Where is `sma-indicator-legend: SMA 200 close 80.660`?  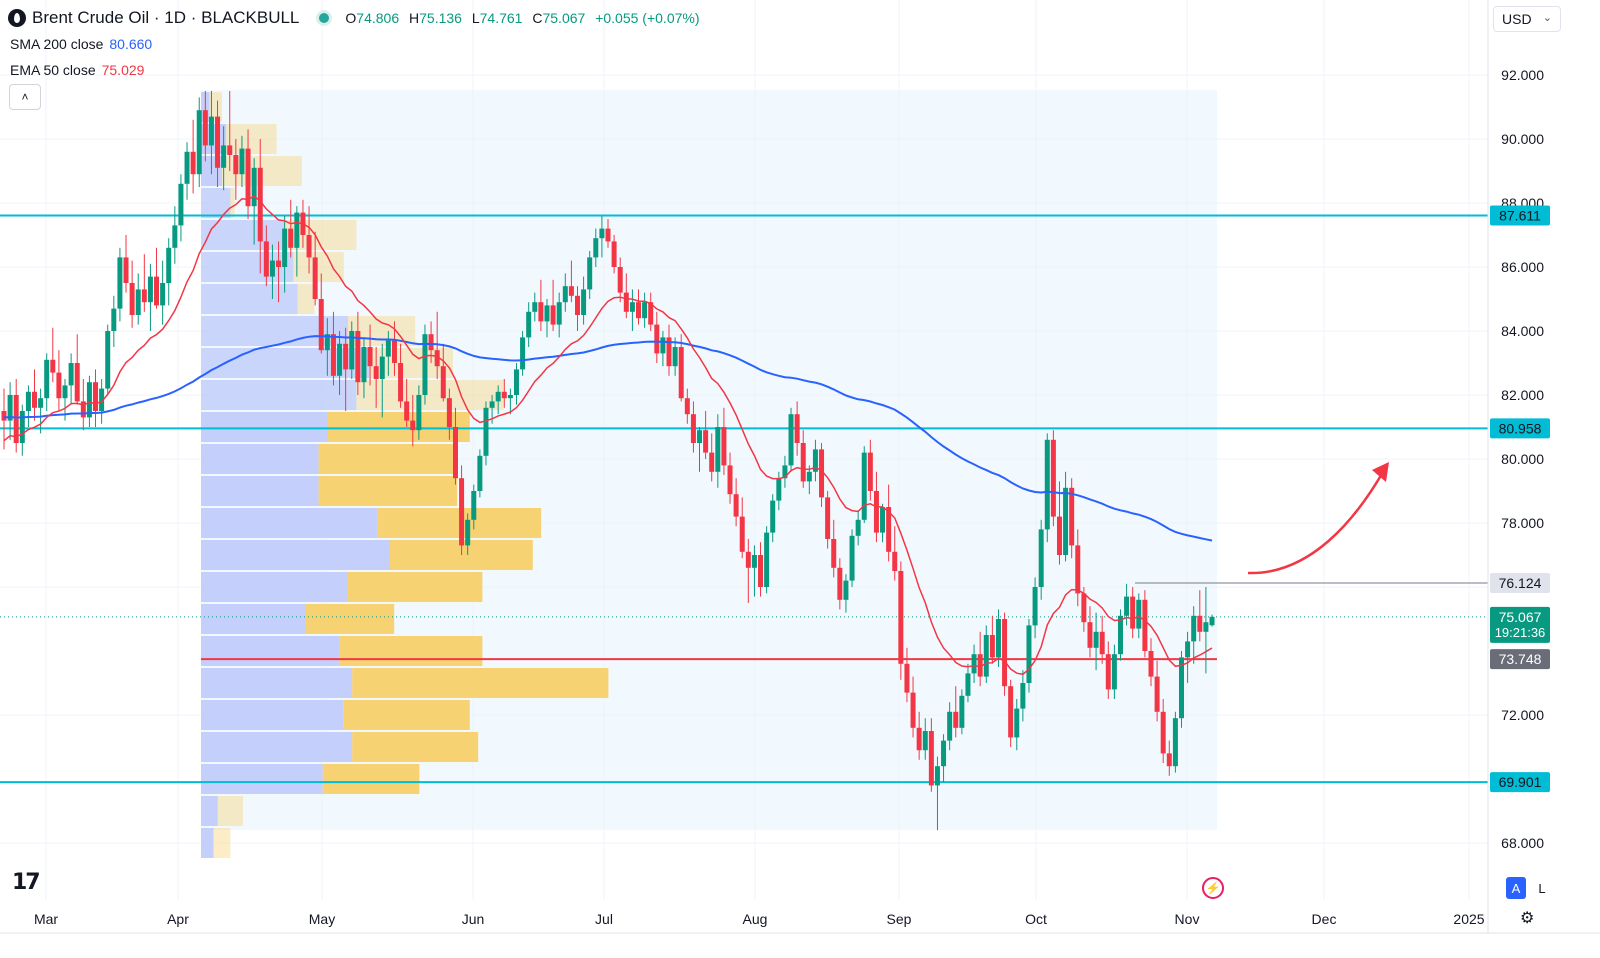
sma-indicator-legend: SMA 200 close 80.660 is located at coordinates (81, 44).